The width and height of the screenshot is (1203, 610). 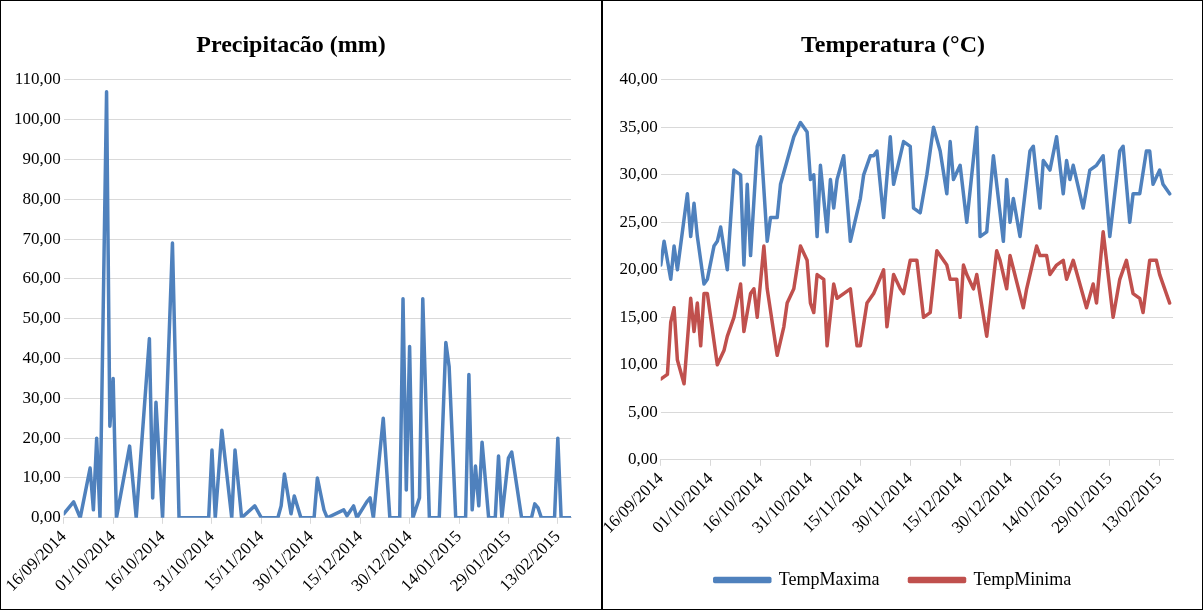 I want to click on y-tick-label: 35,00, so click(x=638, y=126).